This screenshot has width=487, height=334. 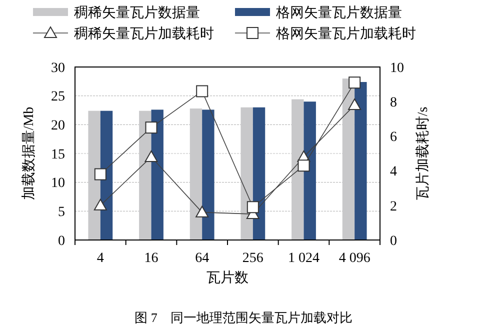 I want to click on x-tick-label: 4 096, so click(x=354, y=258).